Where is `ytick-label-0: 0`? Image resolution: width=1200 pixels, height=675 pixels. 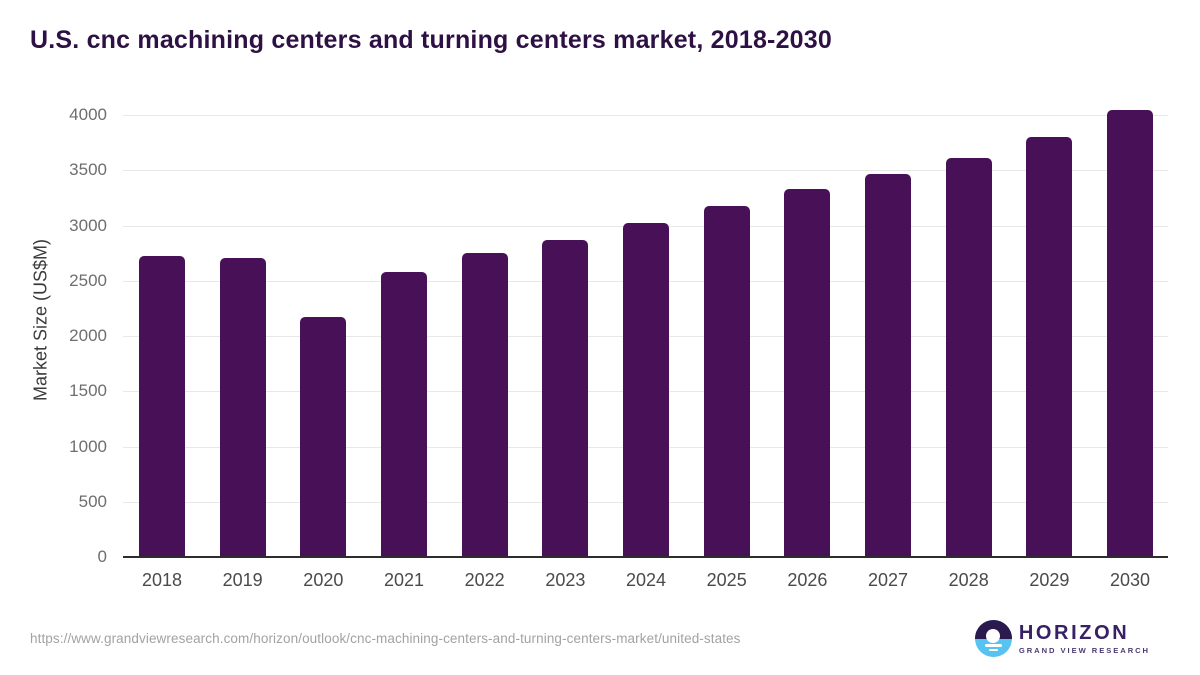 ytick-label-0: 0 is located at coordinates (102, 556).